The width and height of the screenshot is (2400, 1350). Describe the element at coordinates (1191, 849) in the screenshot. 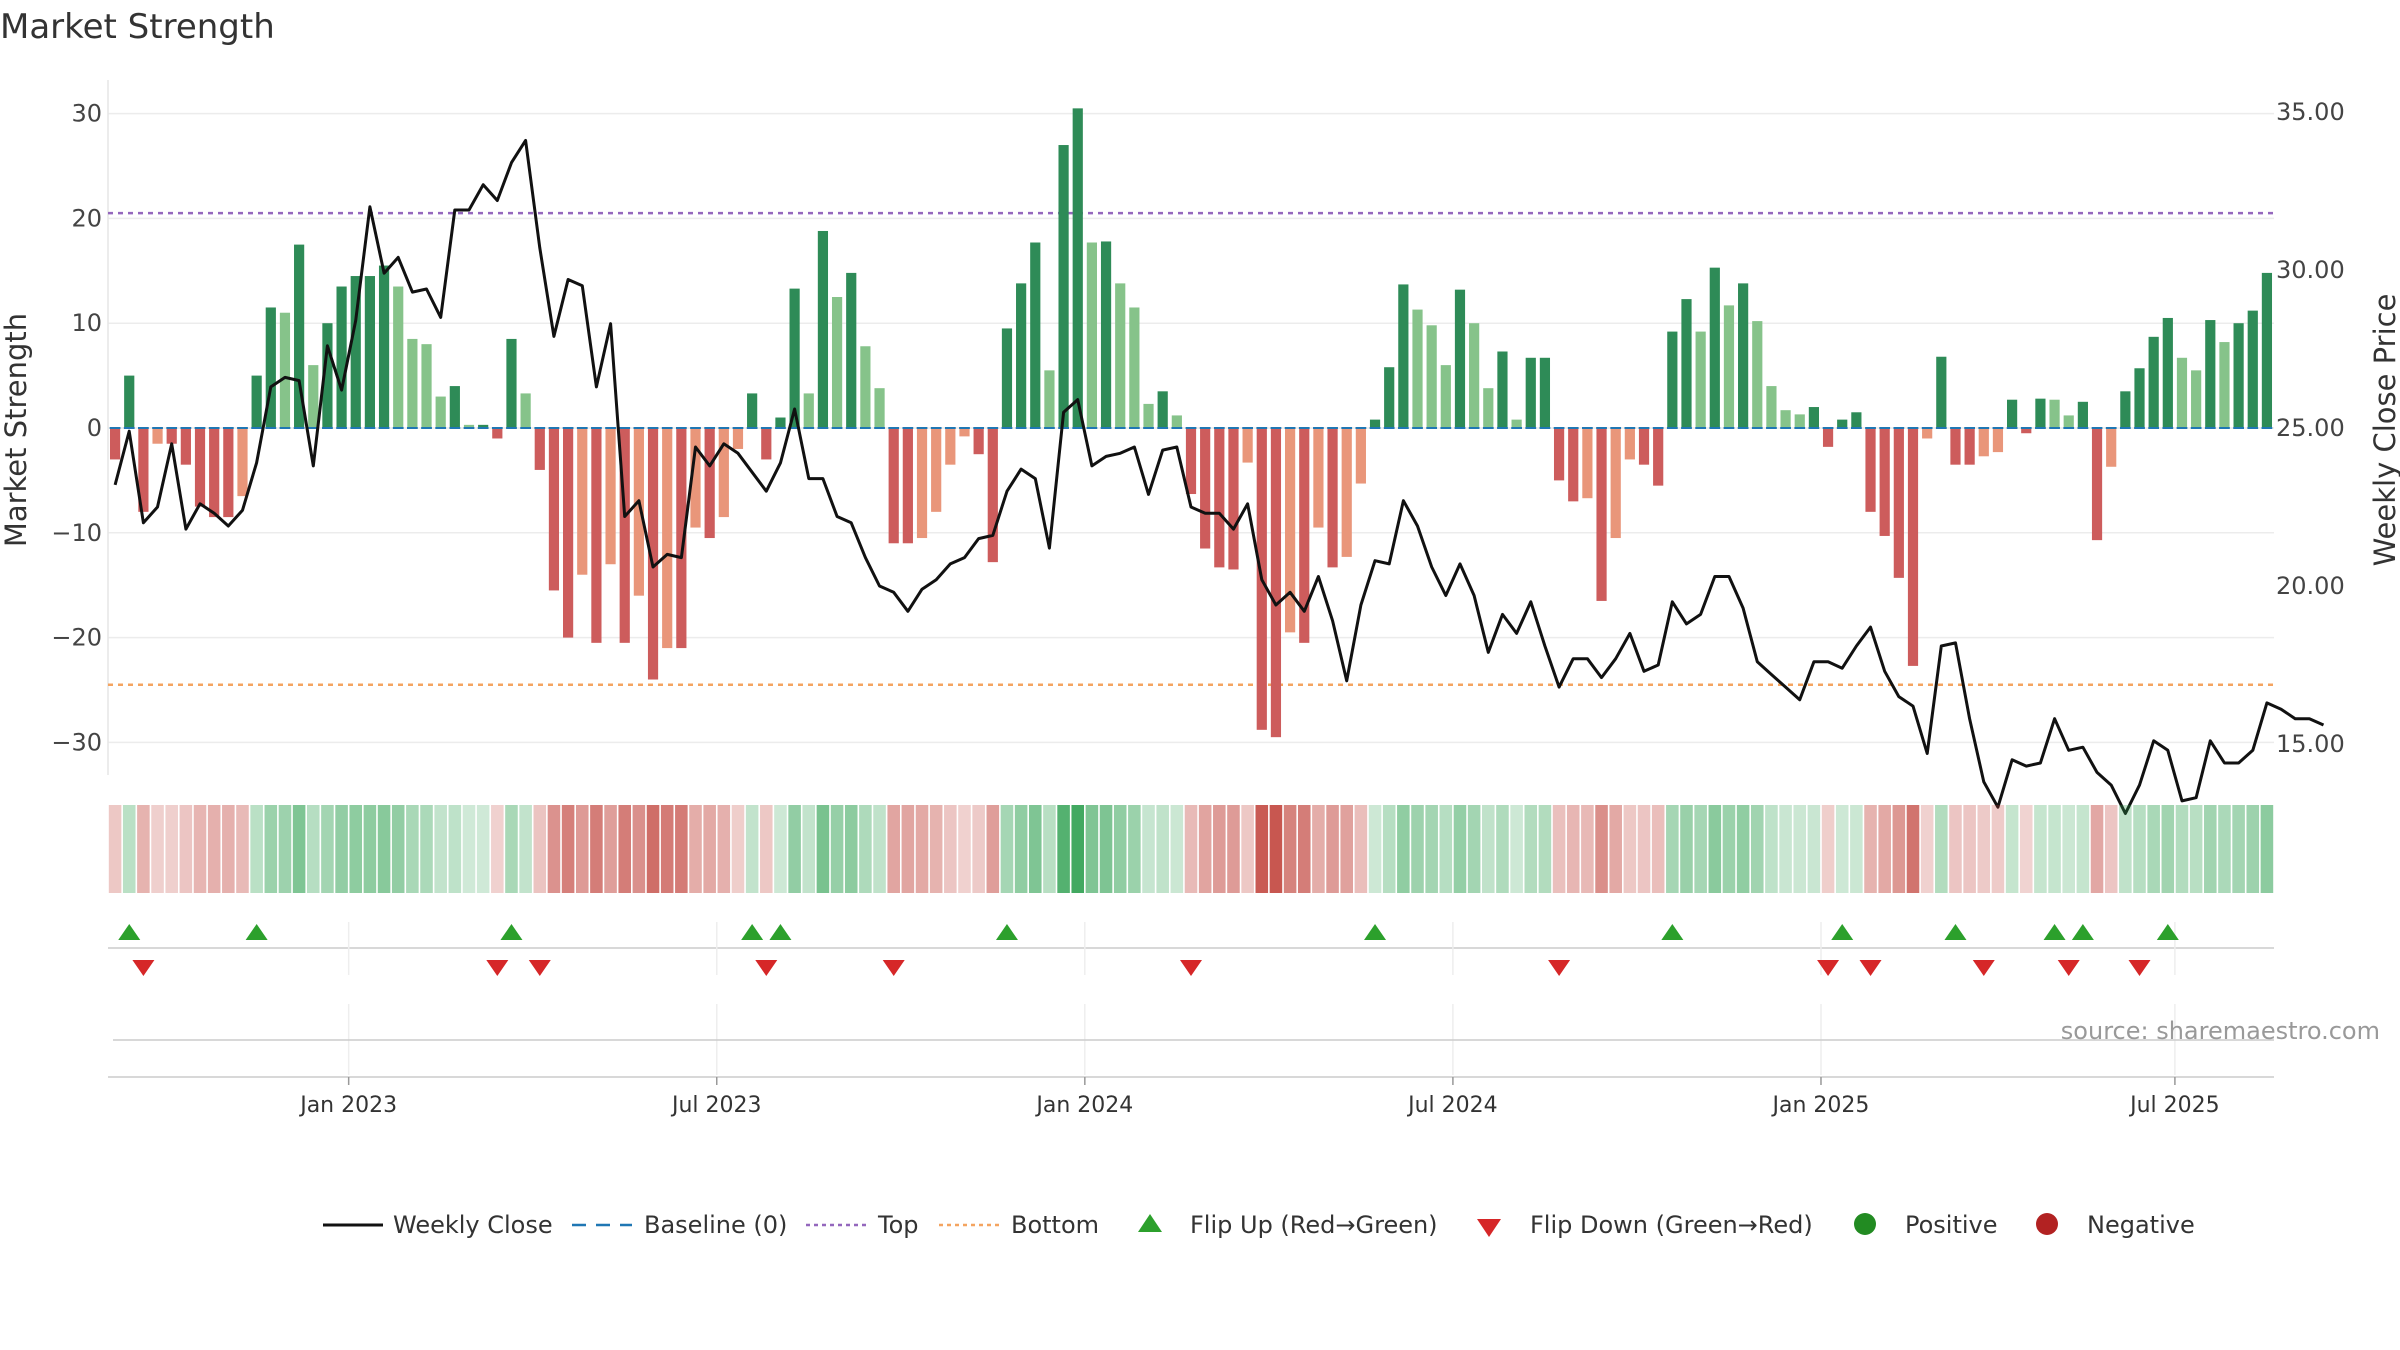

I see `strength-heat-strip` at that location.